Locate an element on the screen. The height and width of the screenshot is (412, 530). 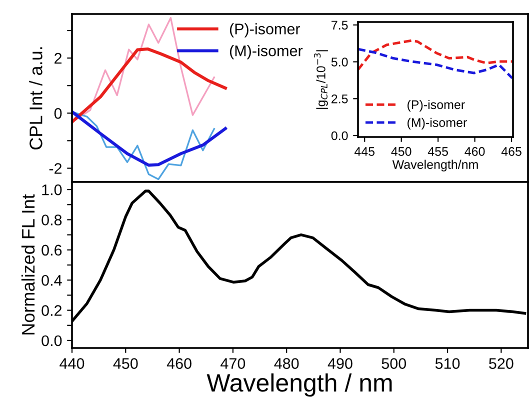
x-tick-label: 500 is located at coordinates (394, 363).